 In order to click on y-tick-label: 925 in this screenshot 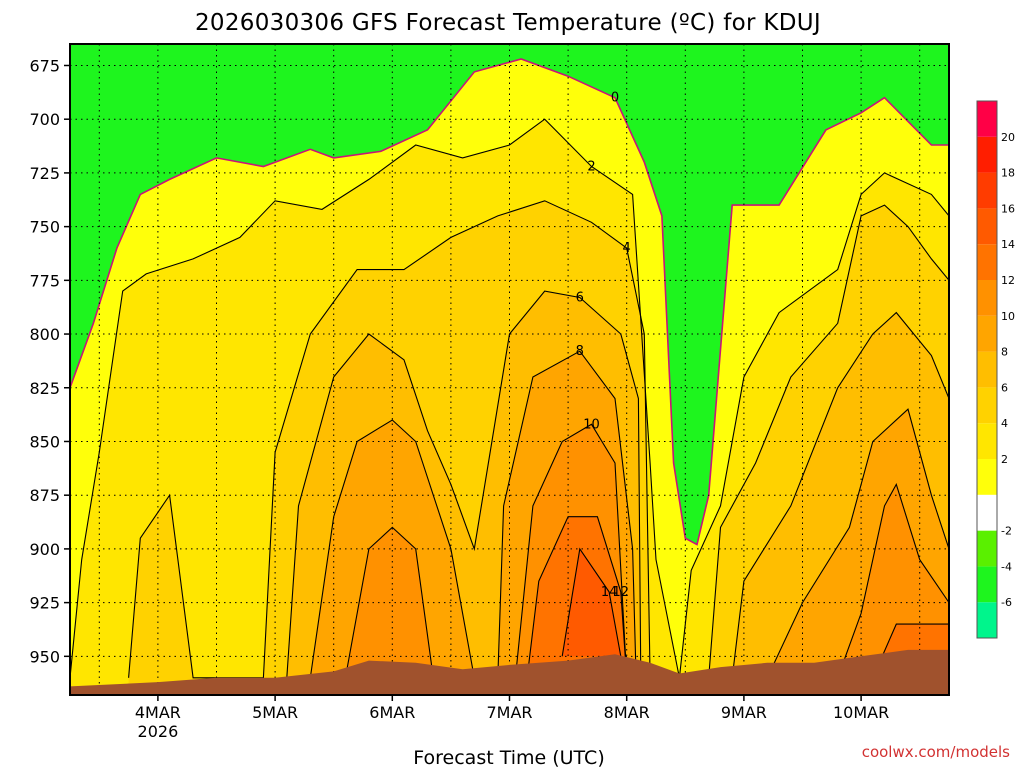, I will do `click(44, 603)`.